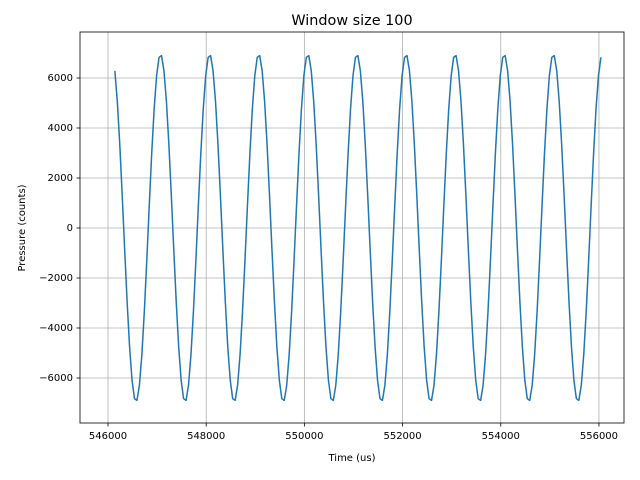  I want to click on y-tick-label: 4000, so click(60, 128).